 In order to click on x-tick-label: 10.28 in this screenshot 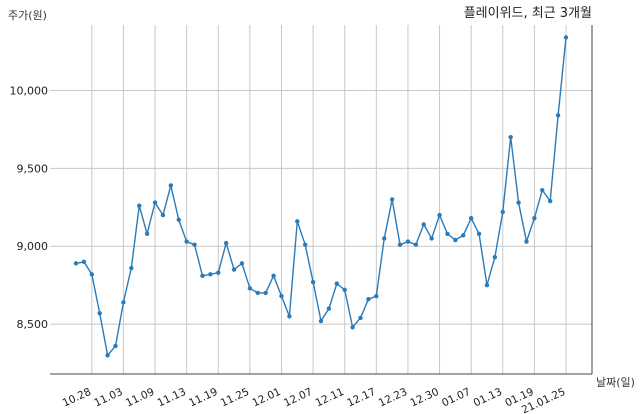, I will do `click(77, 398)`.